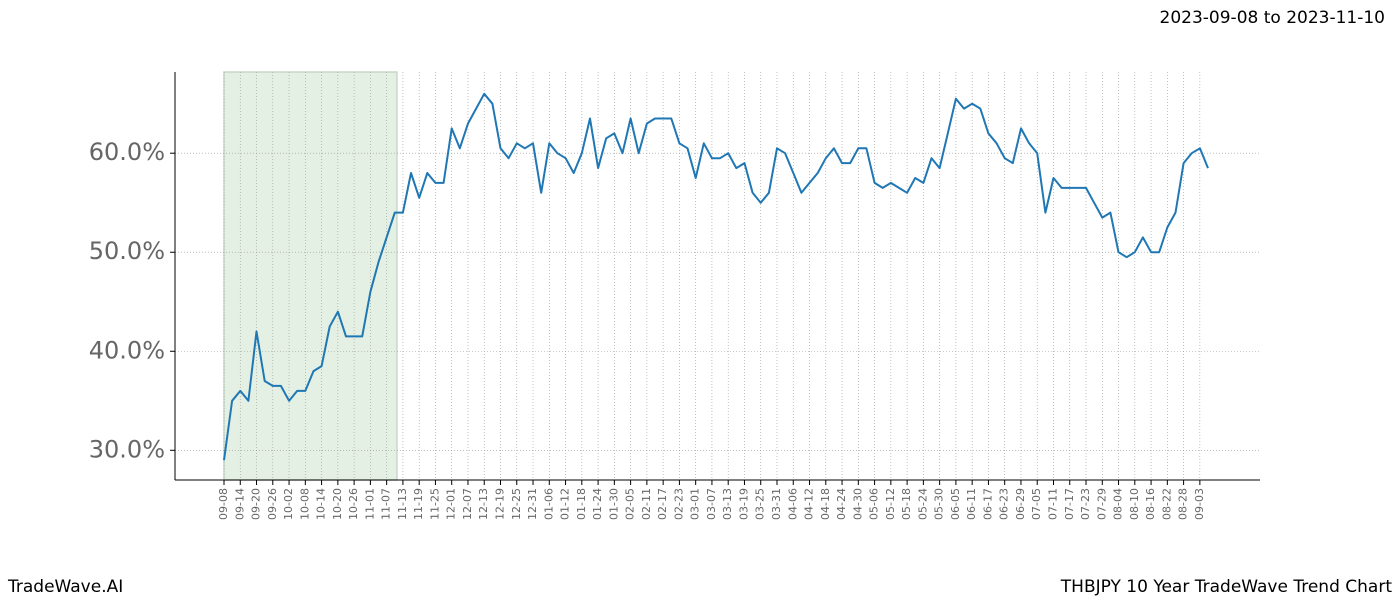 The image size is (1400, 600). I want to click on x-tick-label: 02-11, so click(646, 504).